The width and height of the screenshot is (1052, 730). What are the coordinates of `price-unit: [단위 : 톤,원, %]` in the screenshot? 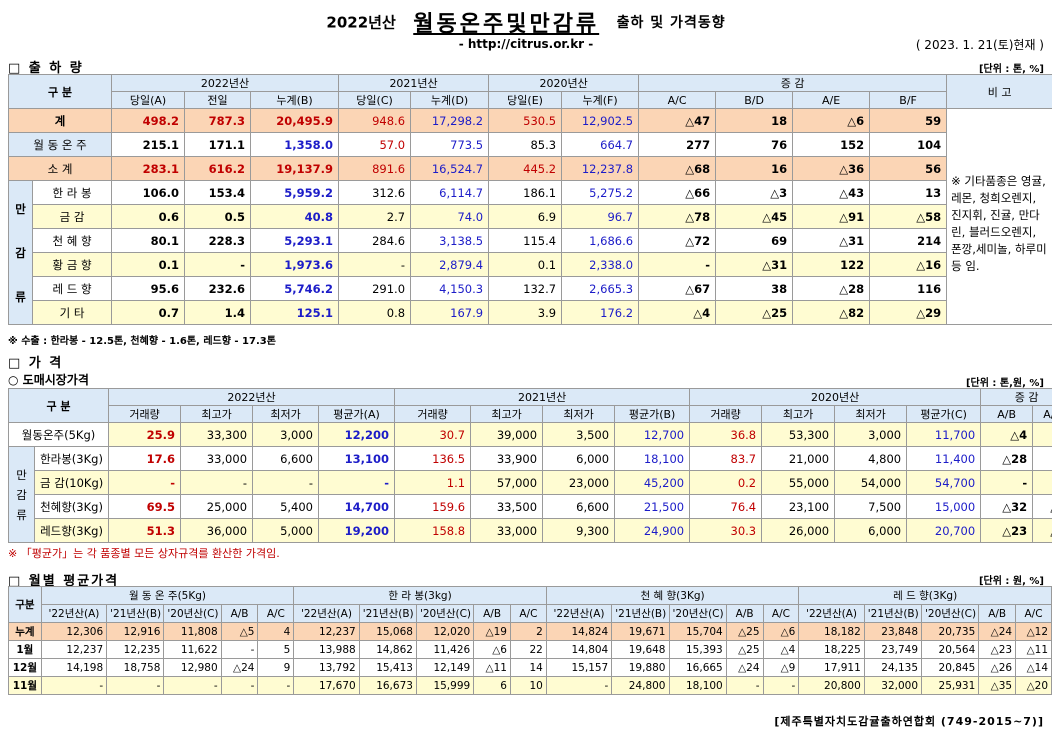 It's located at (1004, 383).